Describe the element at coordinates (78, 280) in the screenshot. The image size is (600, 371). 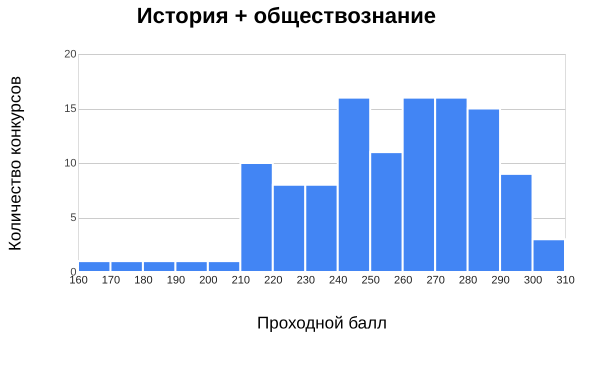
I see `x-tick-label: 160` at that location.